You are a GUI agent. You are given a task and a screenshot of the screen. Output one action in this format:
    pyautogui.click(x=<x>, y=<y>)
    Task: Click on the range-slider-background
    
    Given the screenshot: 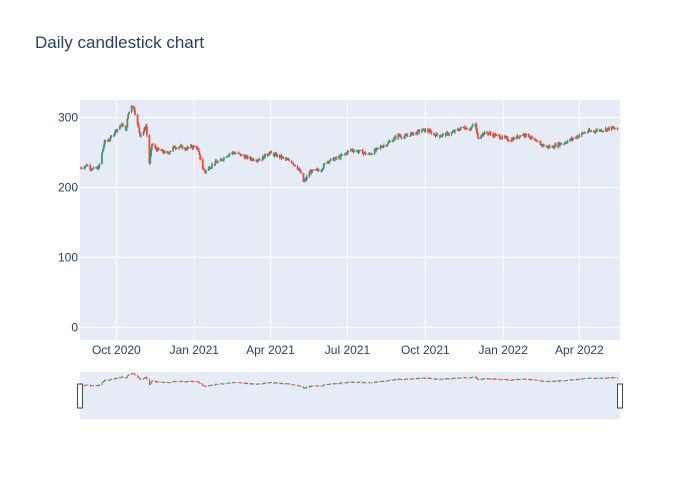 What is the action you would take?
    pyautogui.click(x=350, y=395)
    